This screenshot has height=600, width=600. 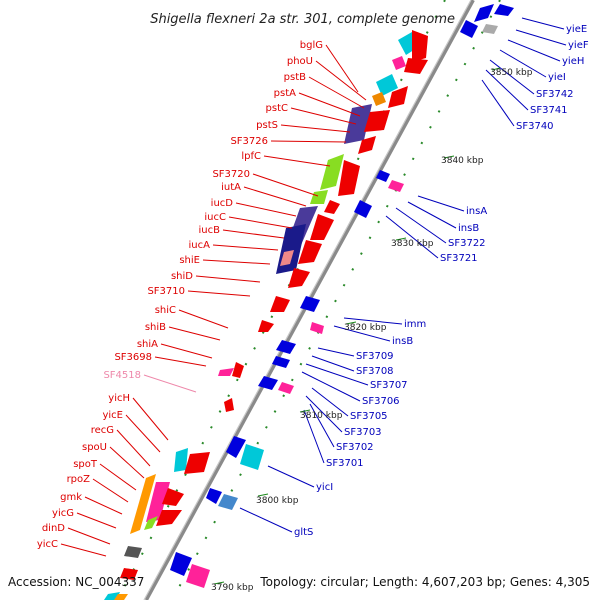 What do you see at coordinates (287, 258) in the screenshot?
I see `feature-iucA-pink` at bounding box center [287, 258].